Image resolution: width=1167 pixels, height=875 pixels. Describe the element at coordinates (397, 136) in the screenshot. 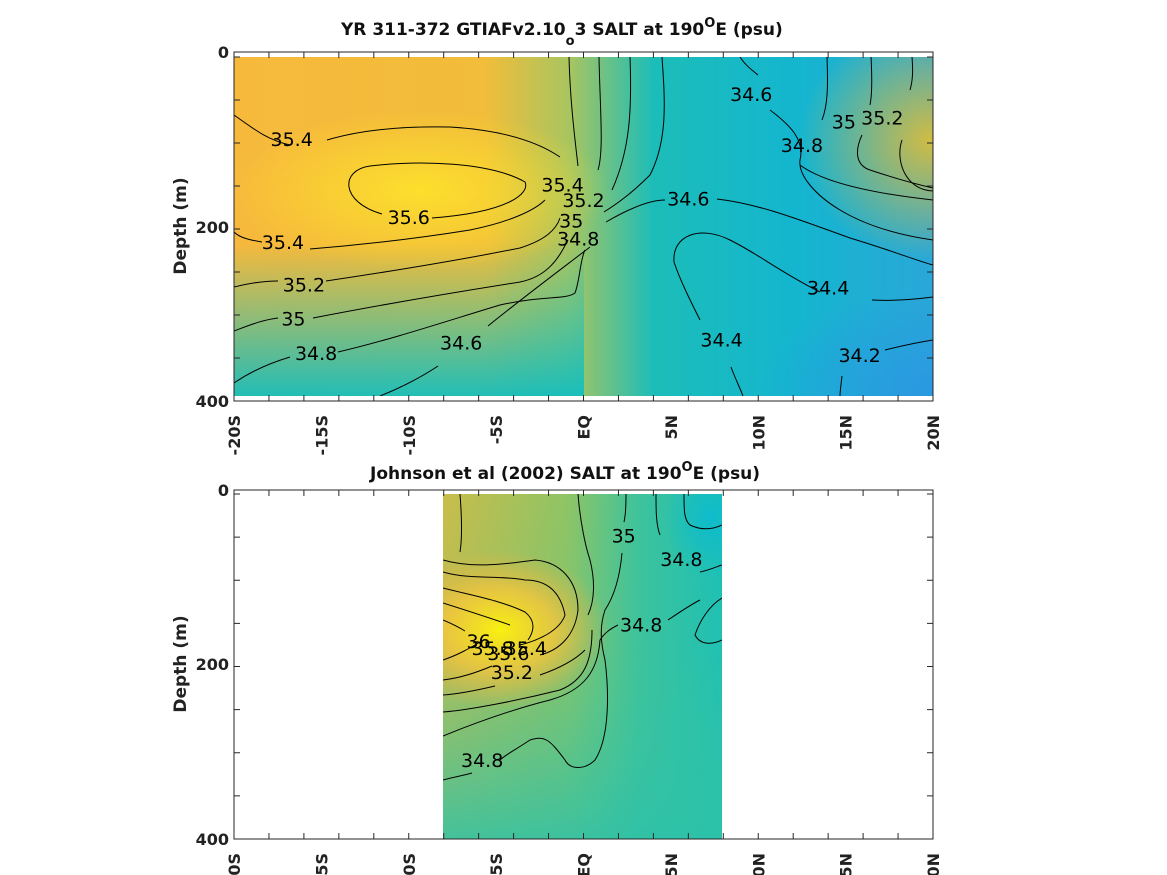

I see `contour-35-4-upper` at that location.